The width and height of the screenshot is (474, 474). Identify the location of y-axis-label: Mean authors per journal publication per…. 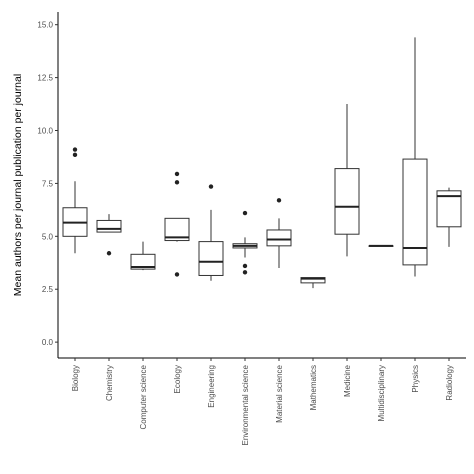
(18, 185).